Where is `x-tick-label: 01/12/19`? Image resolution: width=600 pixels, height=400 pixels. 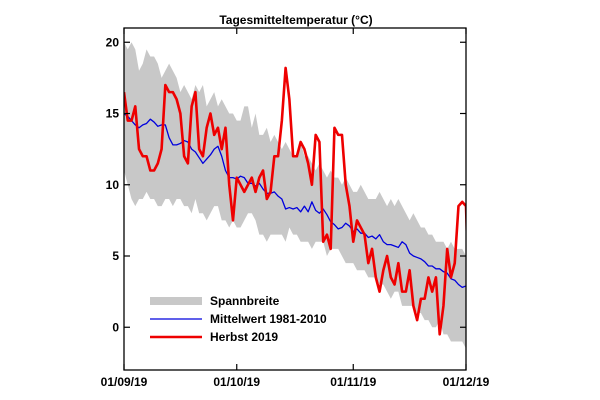 x-tick-label: 01/12/19 is located at coordinates (466, 382).